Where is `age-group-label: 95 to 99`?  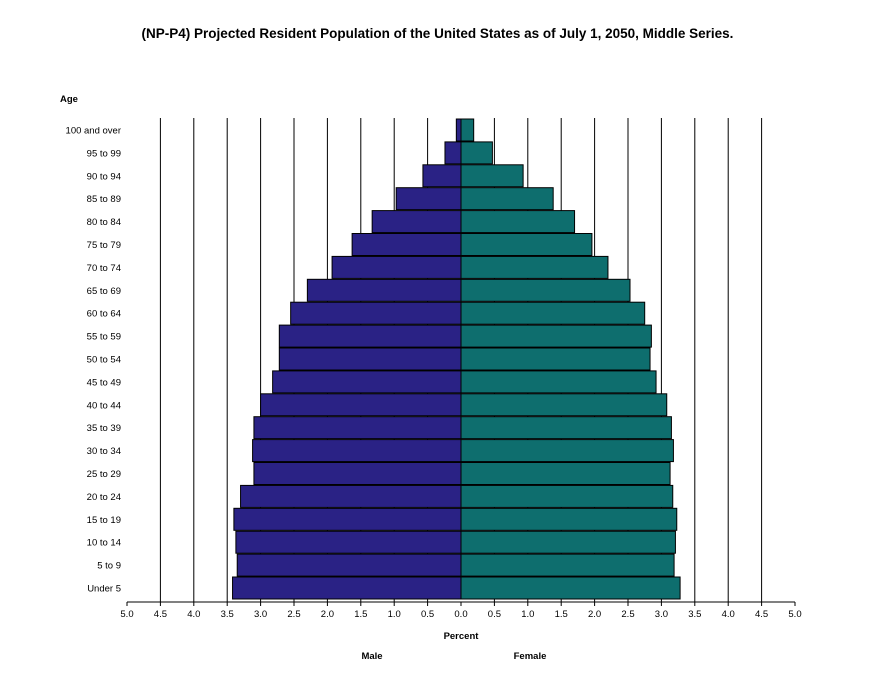 age-group-label: 95 to 99 is located at coordinates (104, 153).